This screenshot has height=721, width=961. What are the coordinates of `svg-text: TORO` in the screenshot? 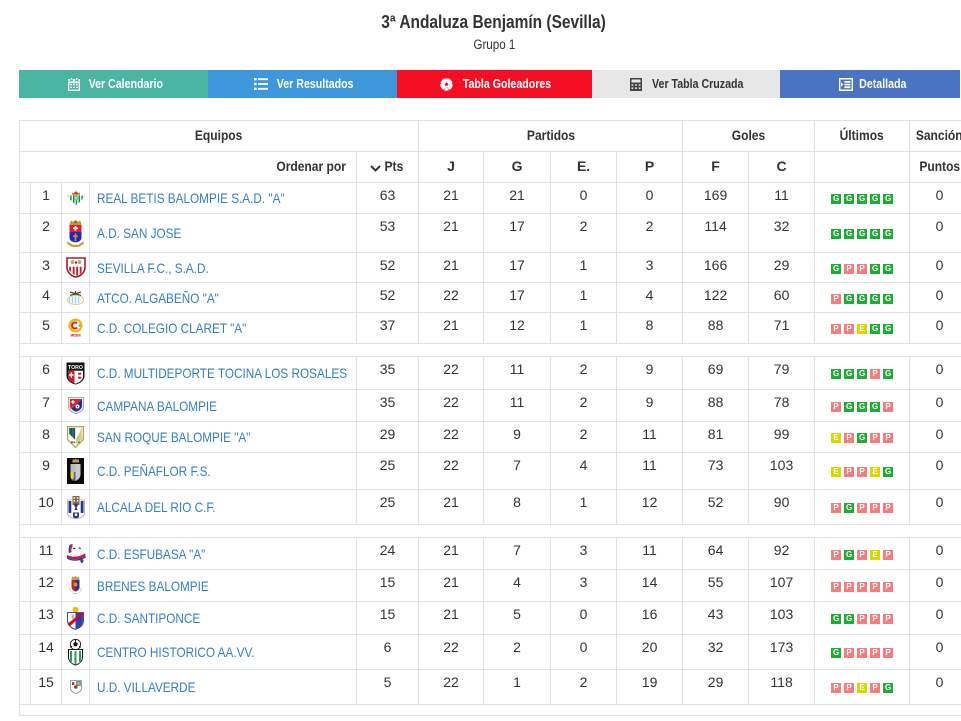 It's located at (75, 367).